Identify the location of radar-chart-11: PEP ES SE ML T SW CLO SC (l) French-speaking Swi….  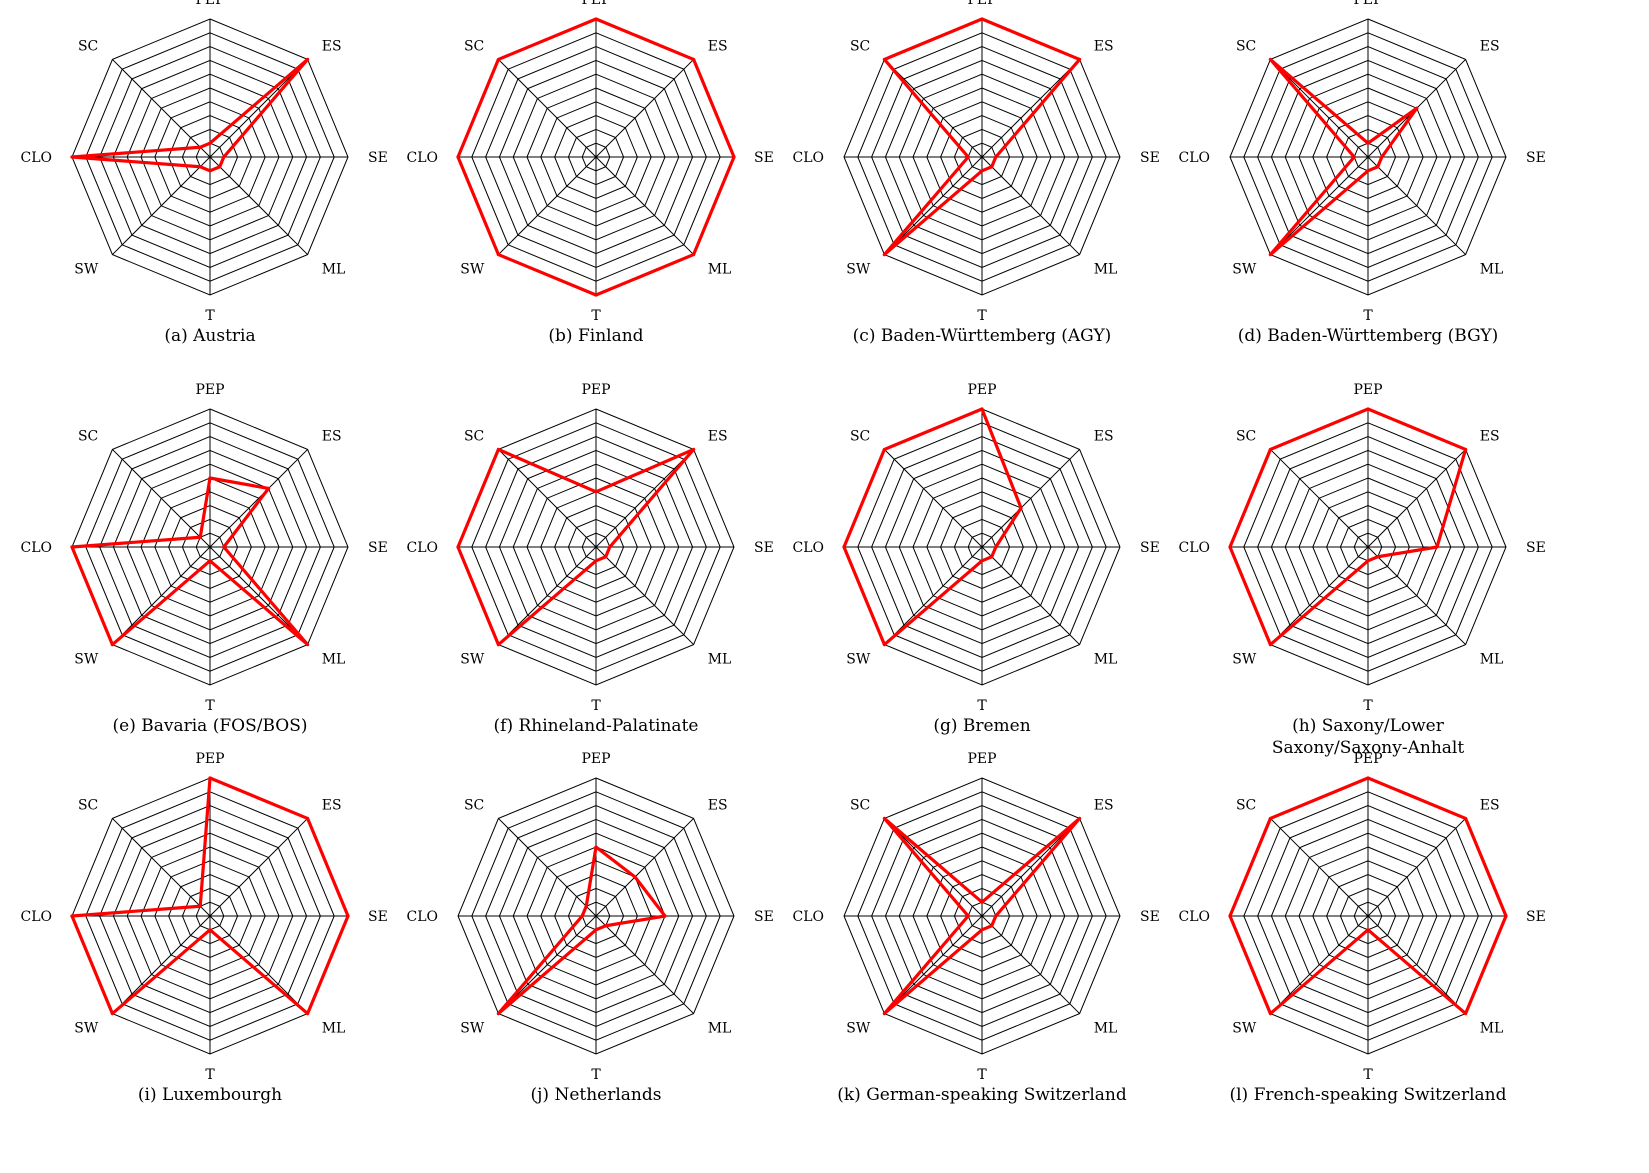
(1362, 928).